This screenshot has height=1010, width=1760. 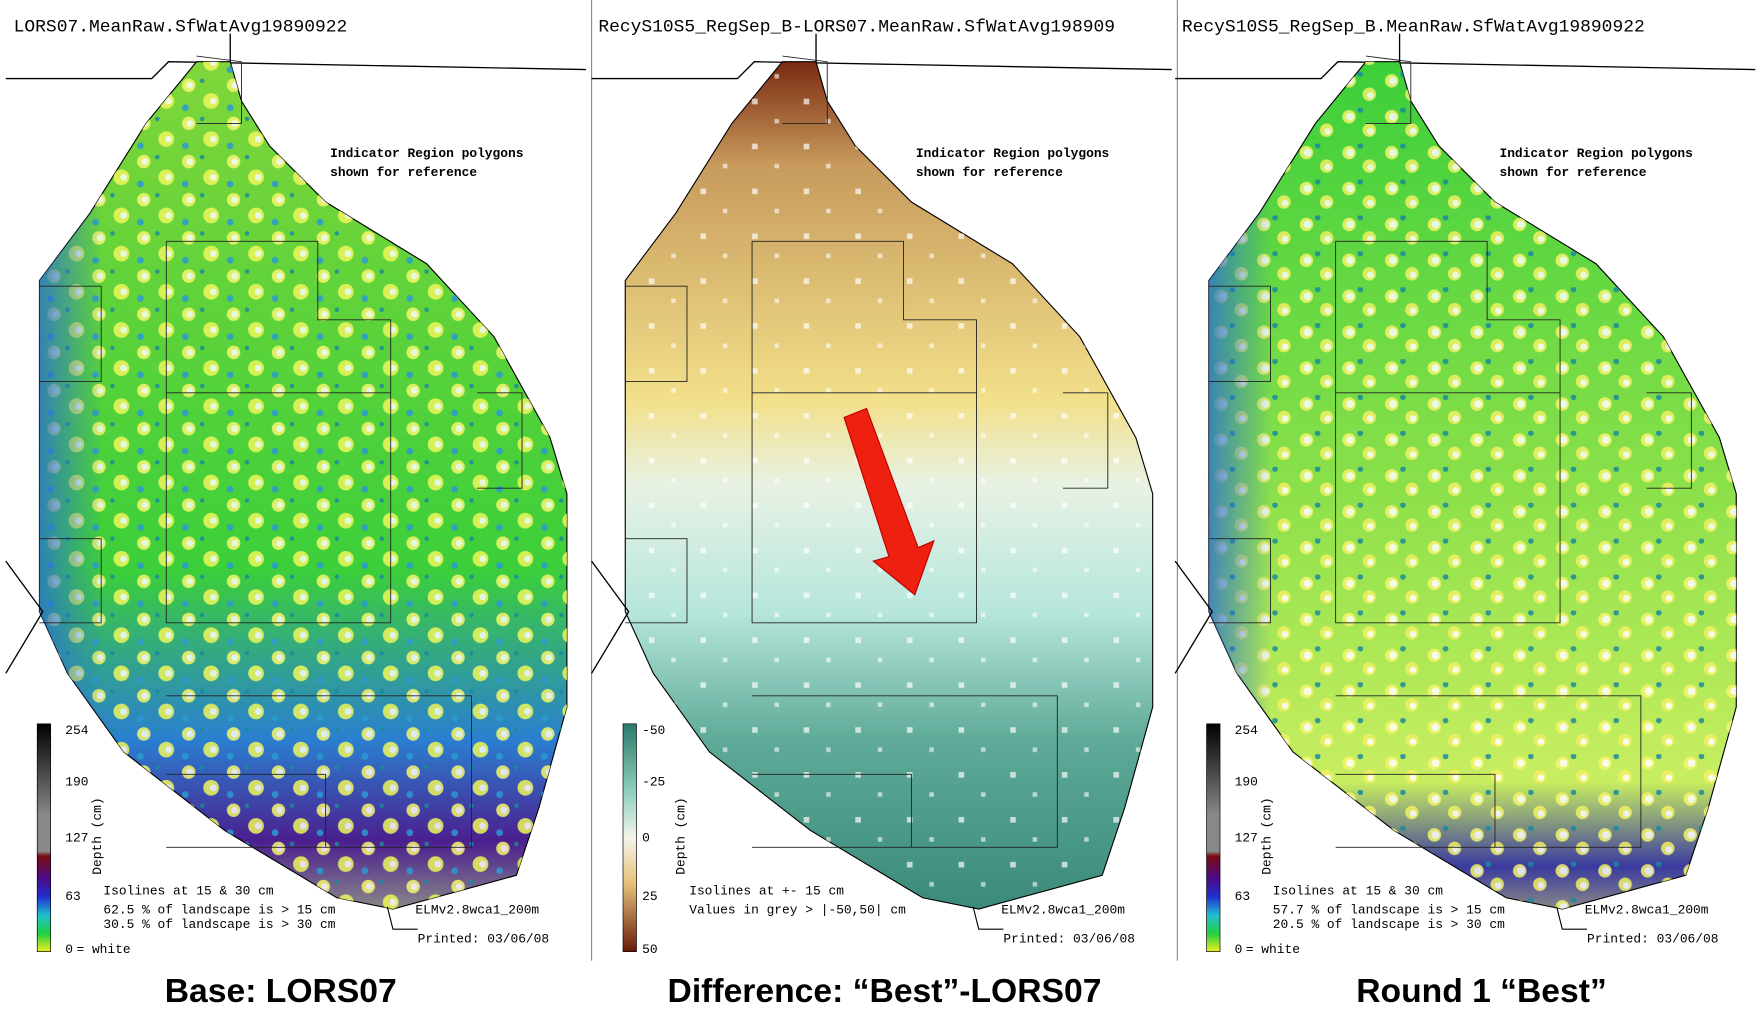 I want to click on panel-caption: Round 1 “Best”, so click(x=1481, y=991).